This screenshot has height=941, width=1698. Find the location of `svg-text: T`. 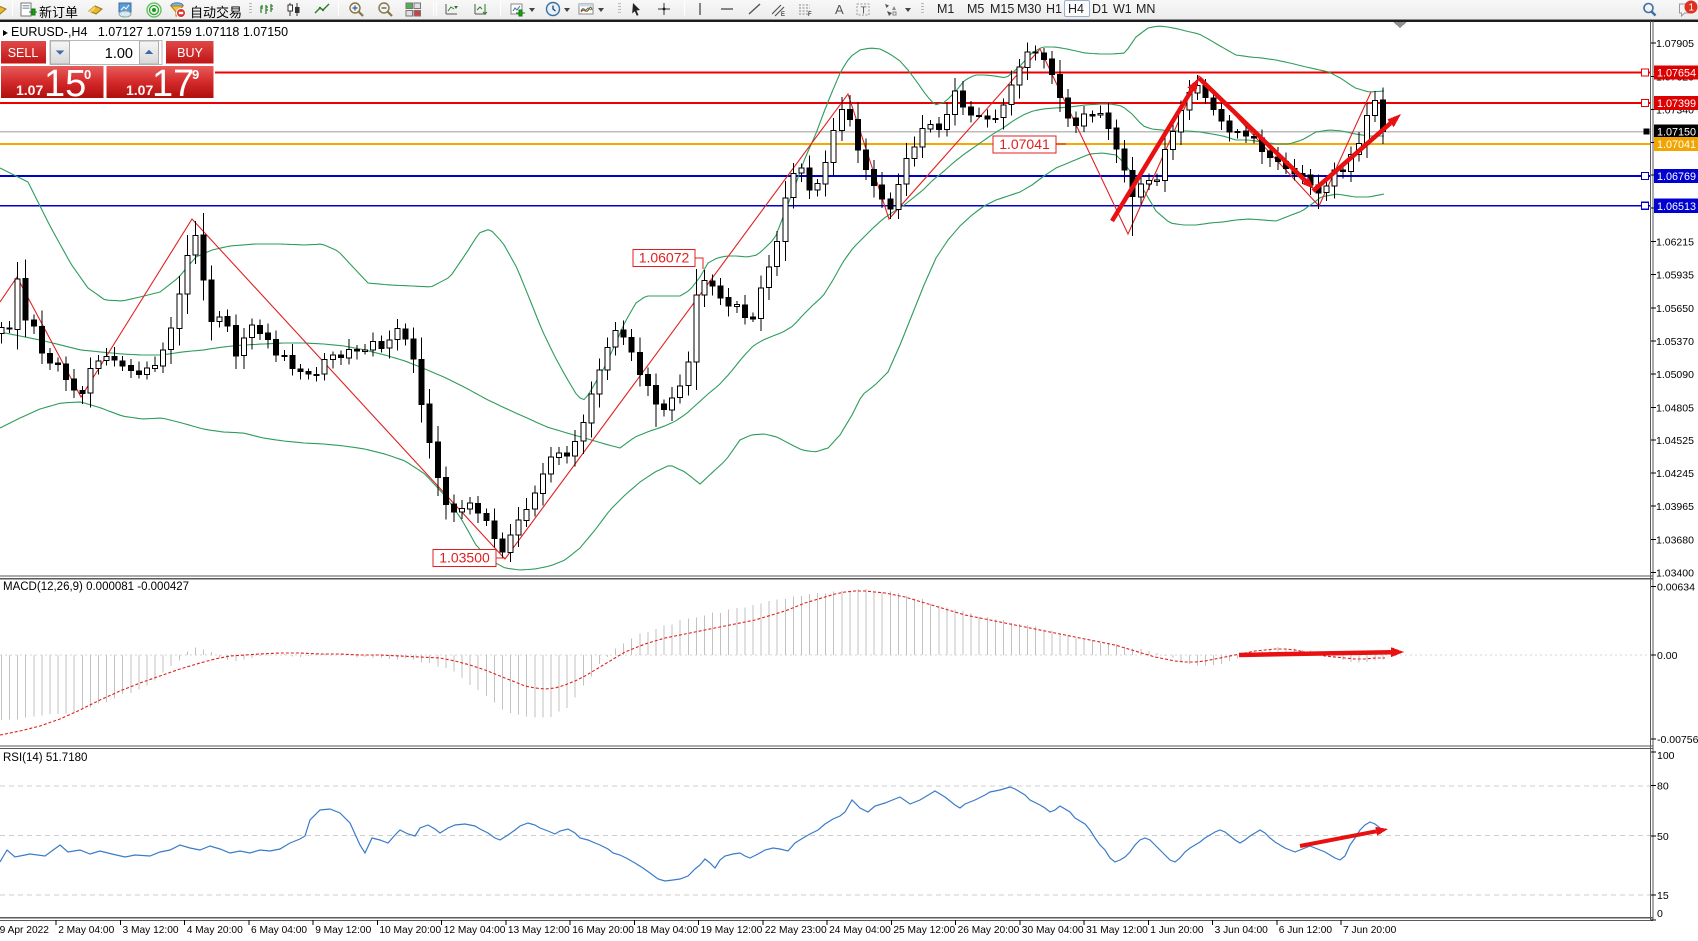

svg-text: T is located at coordinates (864, 11).